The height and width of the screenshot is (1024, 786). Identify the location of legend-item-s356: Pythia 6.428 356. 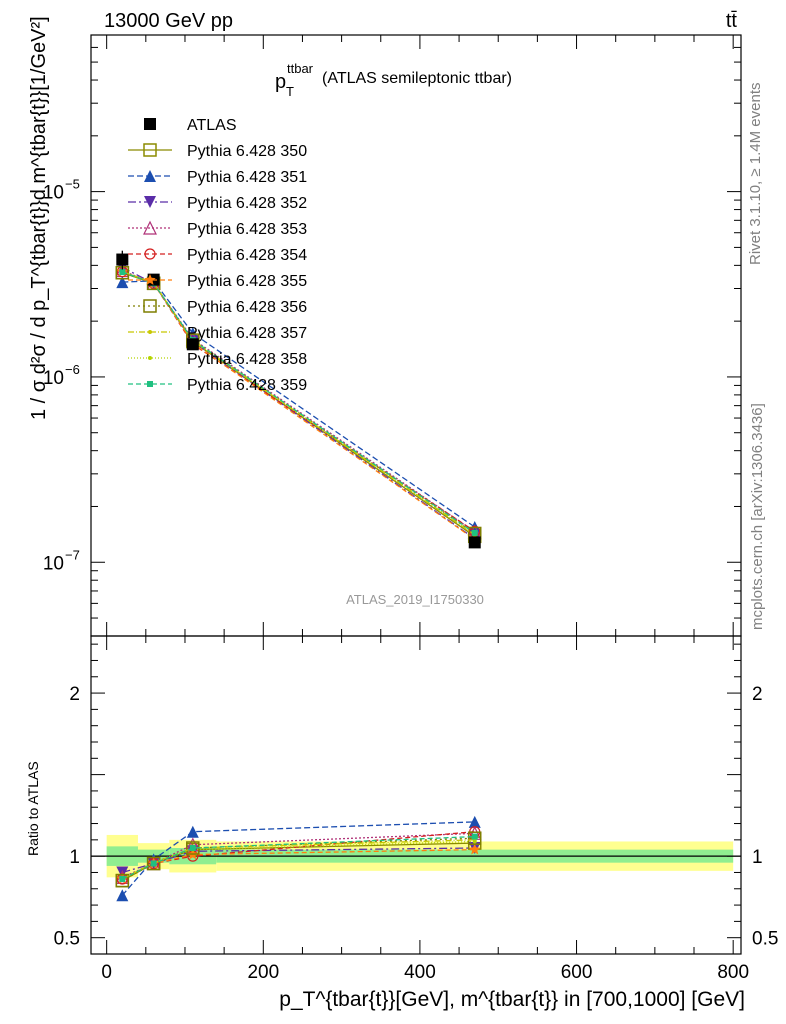
(217, 307).